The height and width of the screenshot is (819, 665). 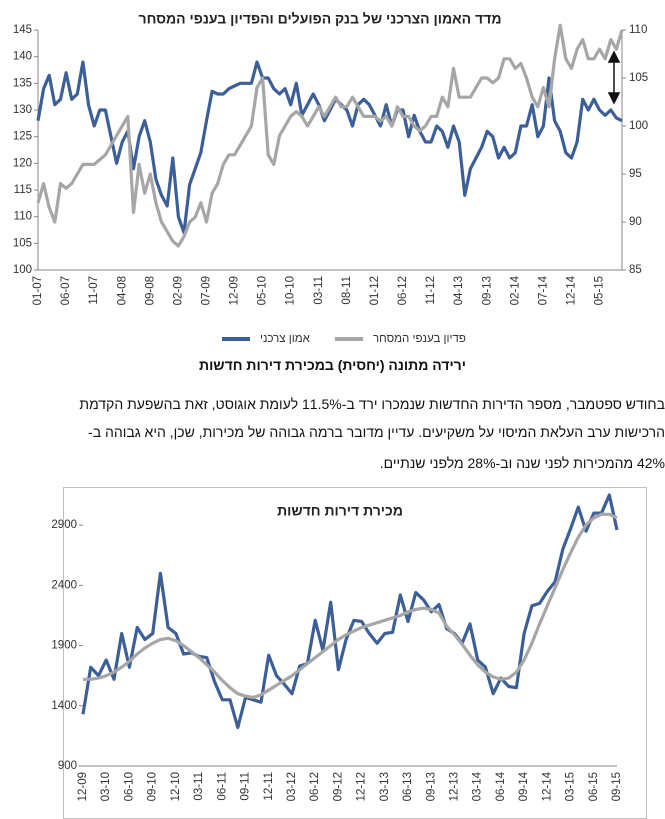 What do you see at coordinates (408, 786) in the screenshot?
I see `x-tick-label: 06-13` at bounding box center [408, 786].